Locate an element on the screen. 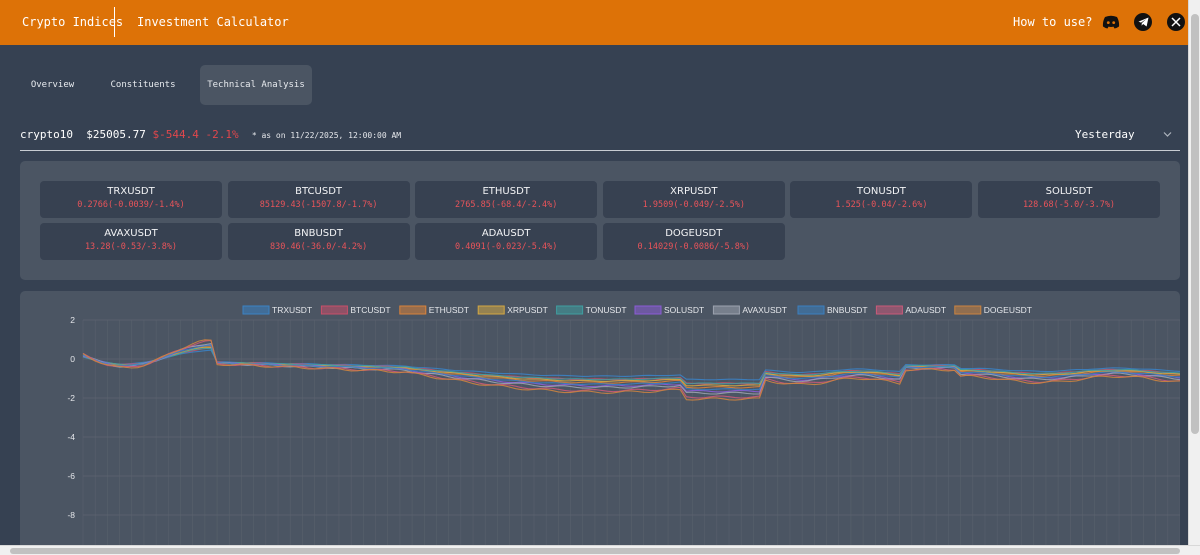  ticker-card-ethusdt: ETHUSDT 2765.85(-68.4/-2.4%) is located at coordinates (506, 199).